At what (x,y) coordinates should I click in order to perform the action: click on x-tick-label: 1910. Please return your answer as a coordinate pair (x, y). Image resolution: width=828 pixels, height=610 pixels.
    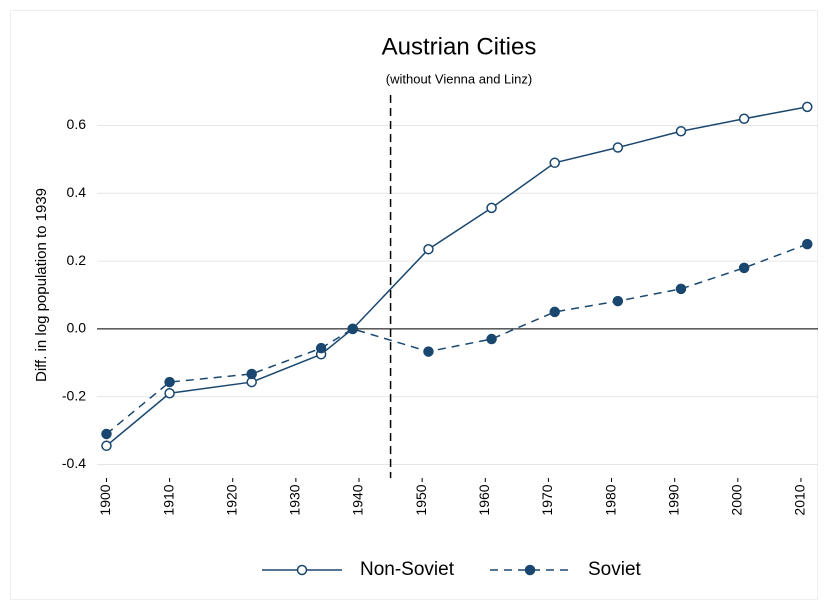
    Looking at the image, I should click on (168, 499).